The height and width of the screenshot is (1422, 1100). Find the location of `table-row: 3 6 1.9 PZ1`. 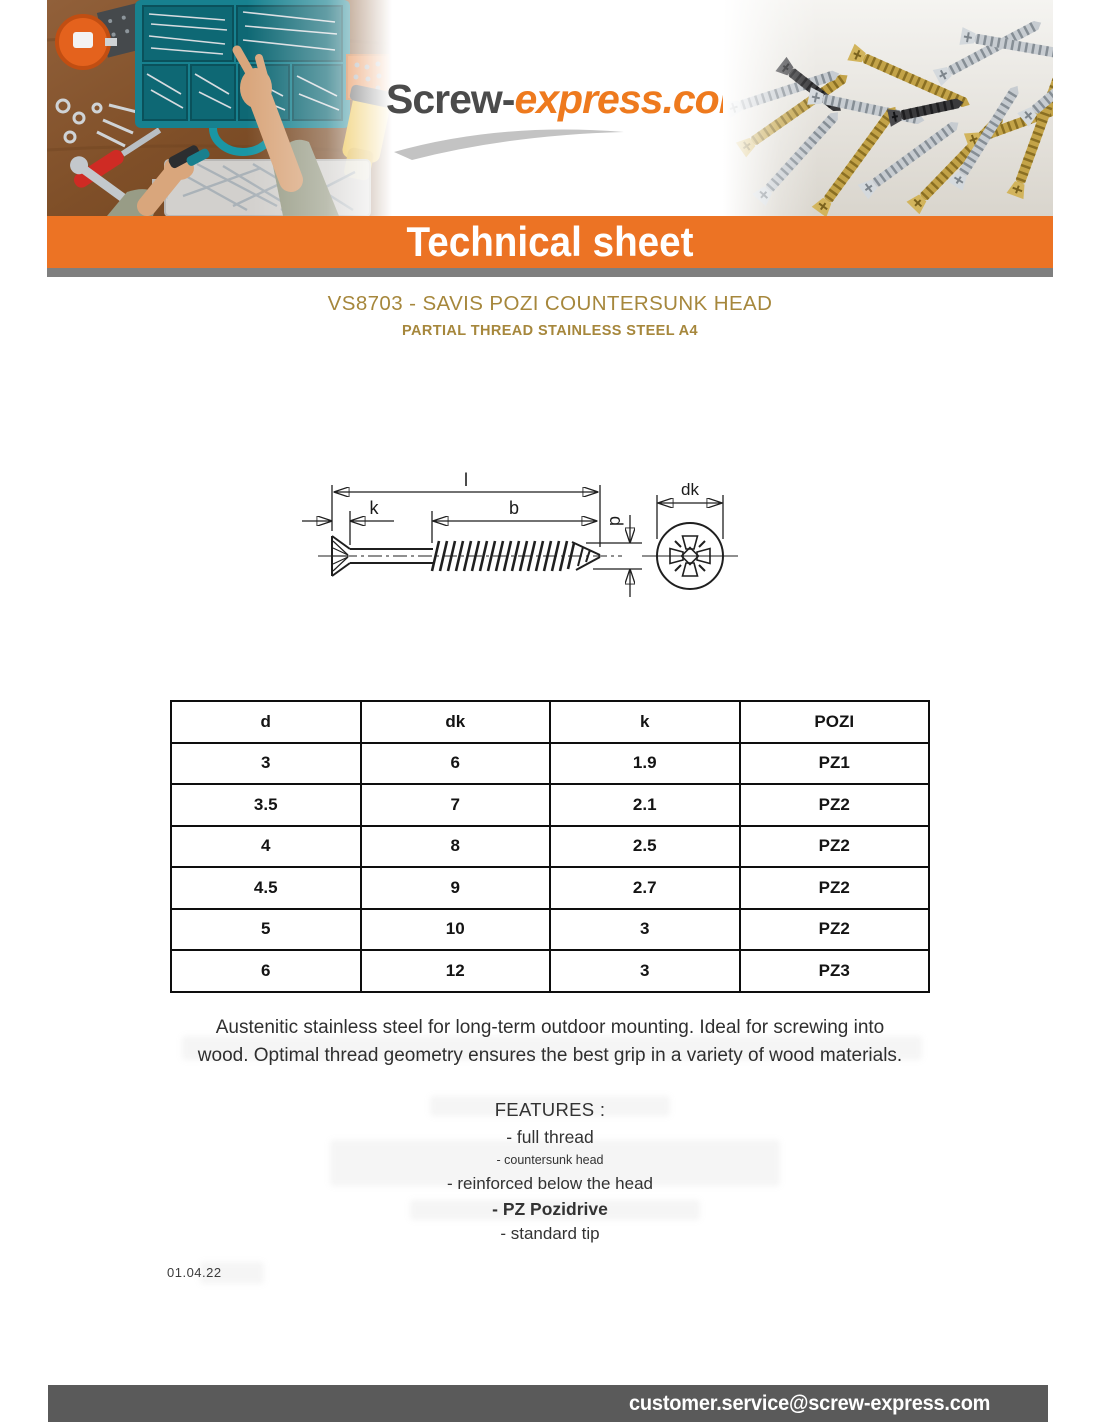

table-row: 3 6 1.9 PZ1 is located at coordinates (550, 763).